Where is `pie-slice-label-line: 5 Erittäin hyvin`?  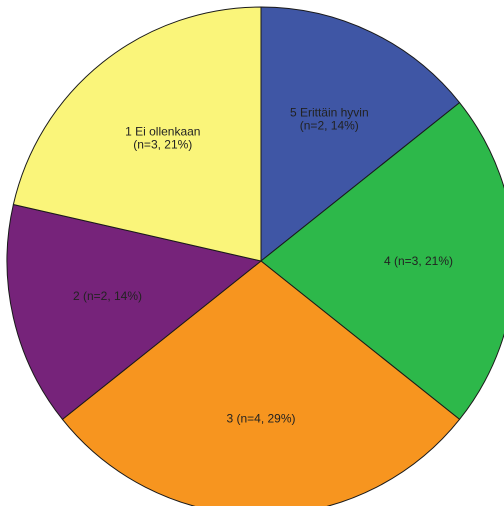 pie-slice-label-line: 5 Erittäin hyvin is located at coordinates (329, 113).